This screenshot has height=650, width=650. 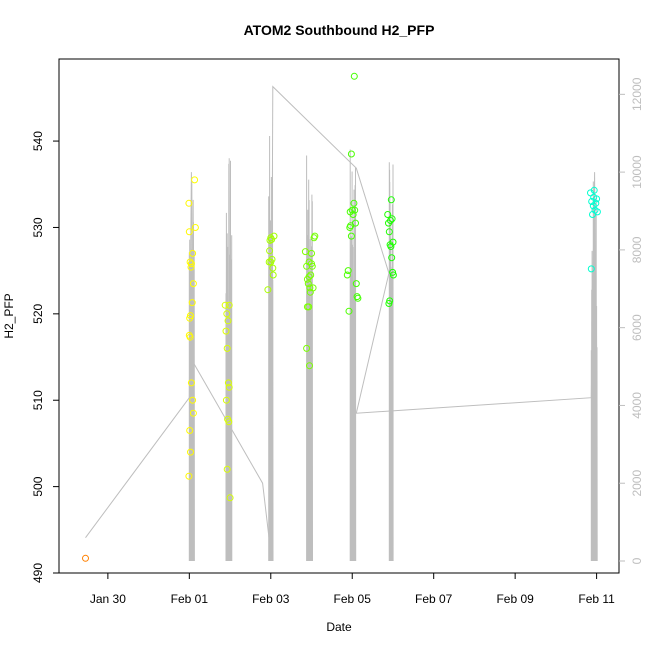 I want to click on y-axis-label: H2_PFP, so click(x=9, y=315).